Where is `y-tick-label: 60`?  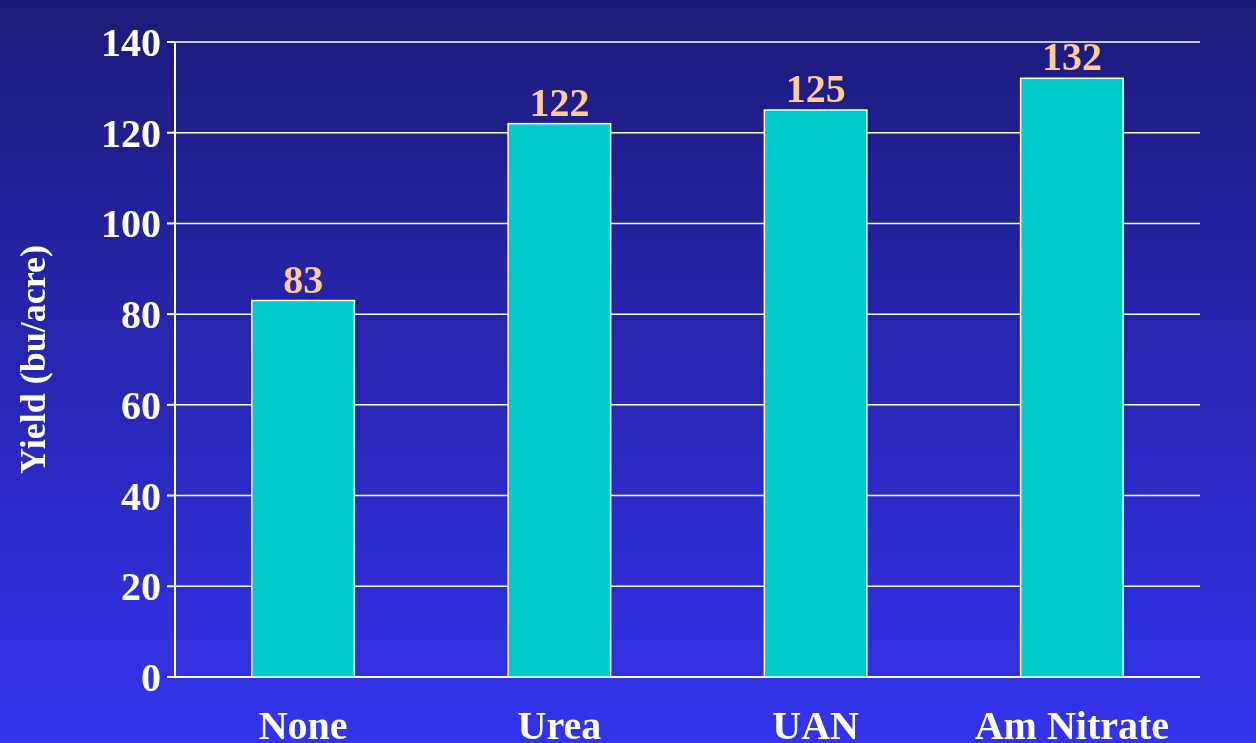 y-tick-label: 60 is located at coordinates (141, 405).